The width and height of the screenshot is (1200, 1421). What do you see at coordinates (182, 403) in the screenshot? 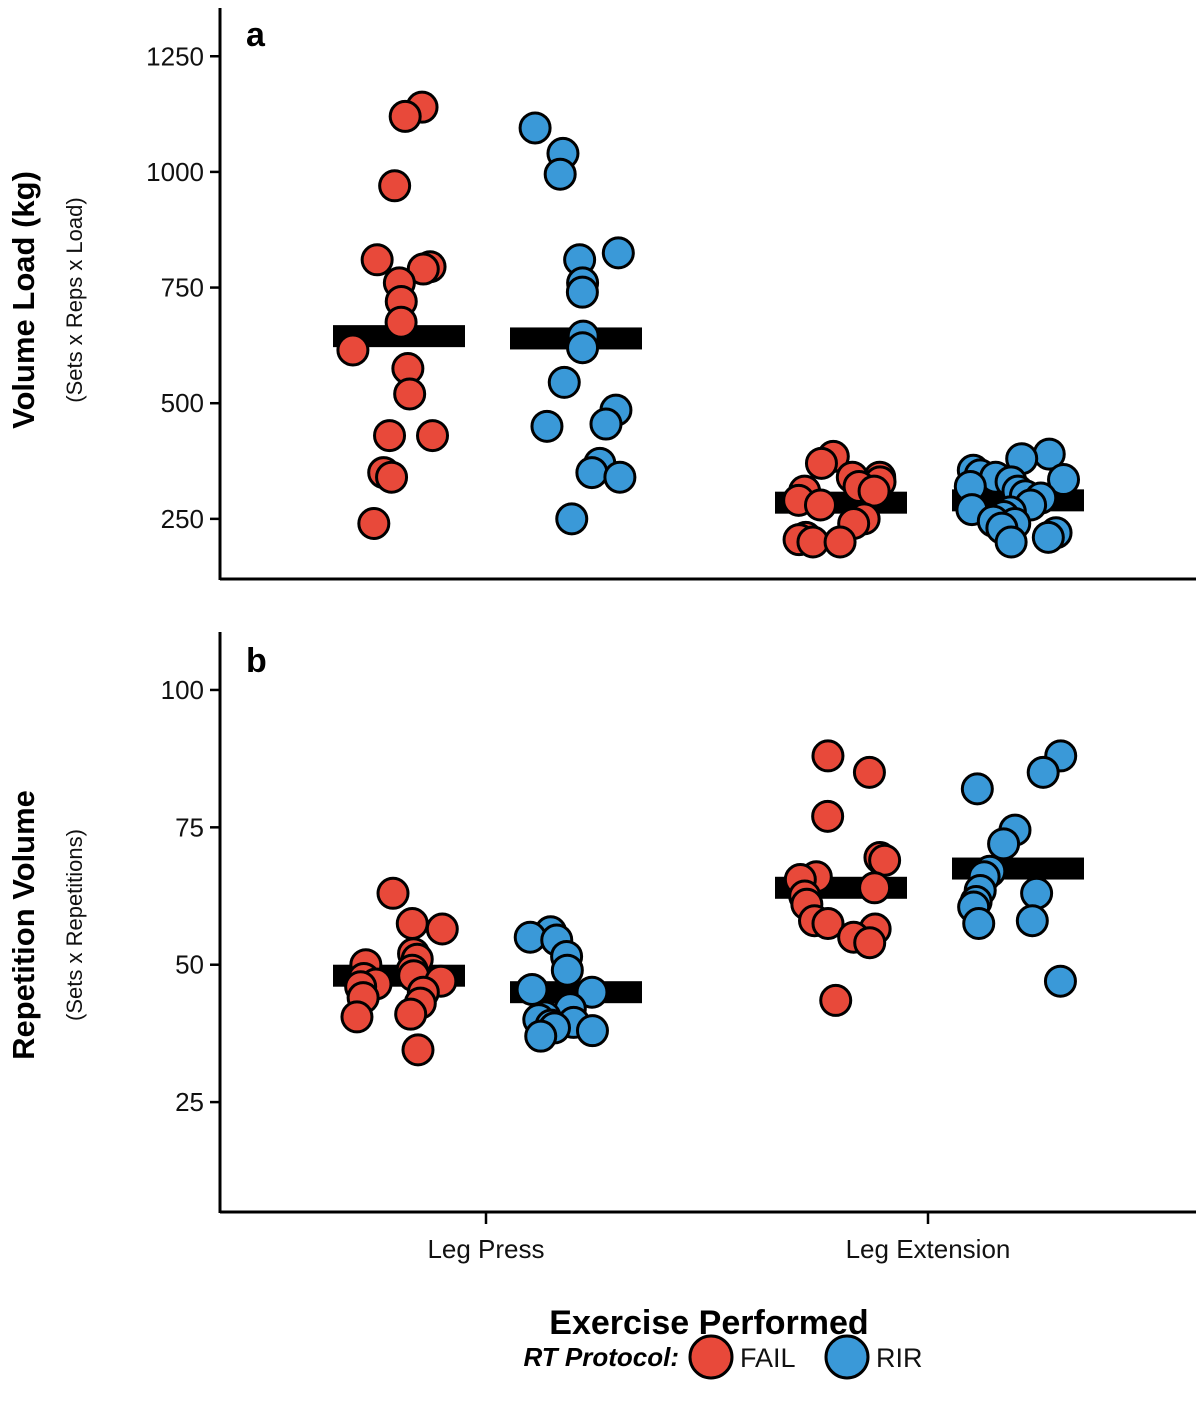
I see `panel-a-y-tick-label: 500` at bounding box center [182, 403].